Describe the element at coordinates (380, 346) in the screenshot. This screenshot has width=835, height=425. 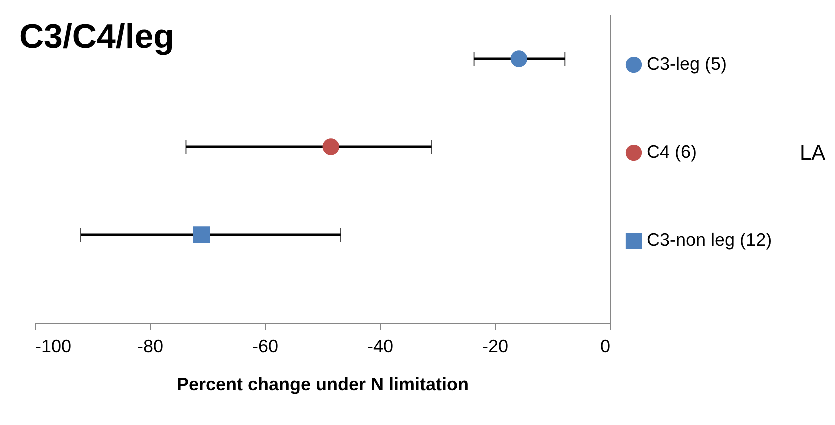
I see `x-tick-label: -40` at that location.